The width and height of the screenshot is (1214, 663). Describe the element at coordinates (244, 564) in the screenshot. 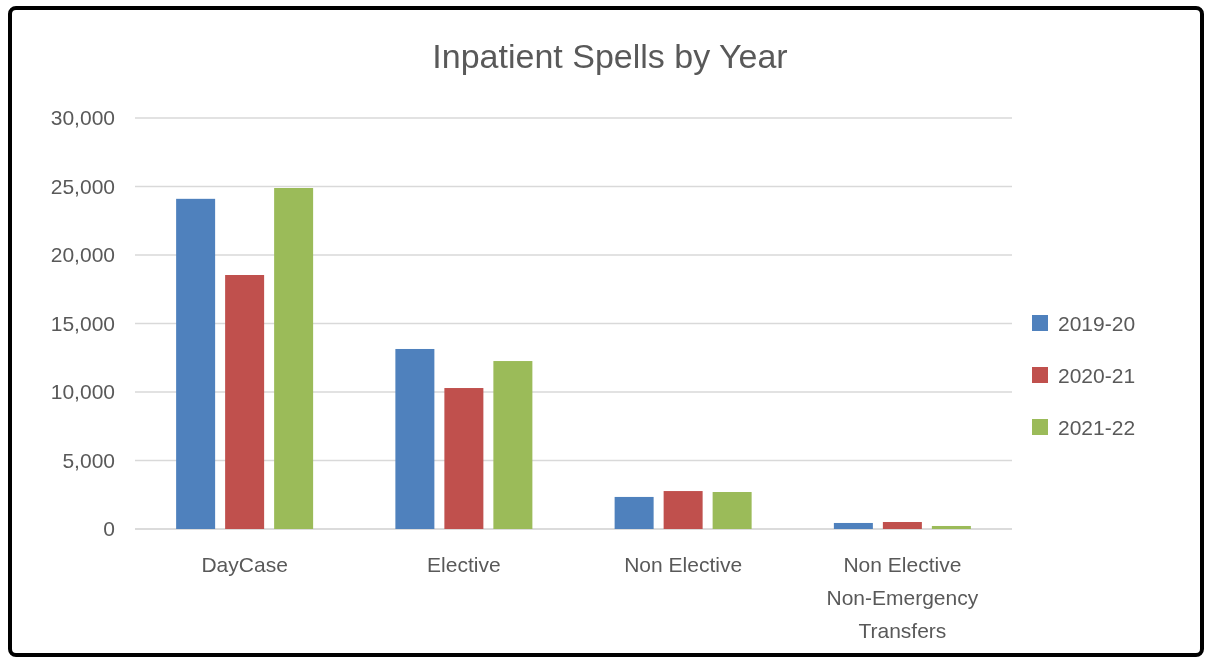

I see `x-tick-label: DayCase` at that location.